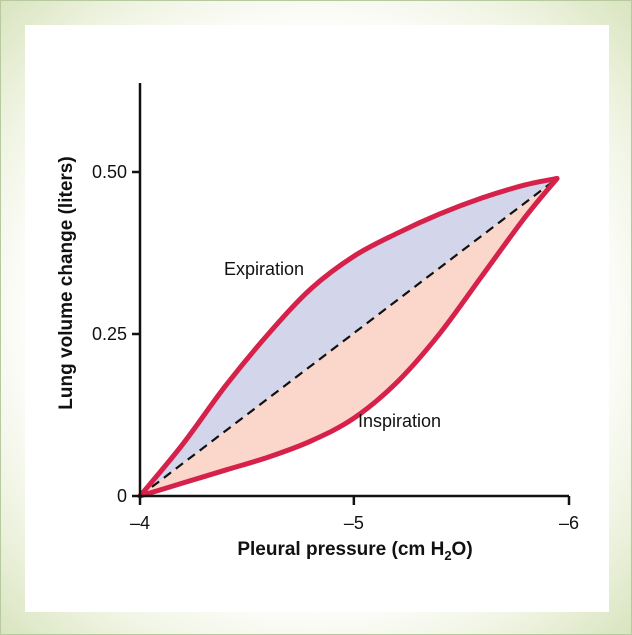  Describe the element at coordinates (399, 421) in the screenshot. I see `series-label-inspiration: Inspiration` at that location.